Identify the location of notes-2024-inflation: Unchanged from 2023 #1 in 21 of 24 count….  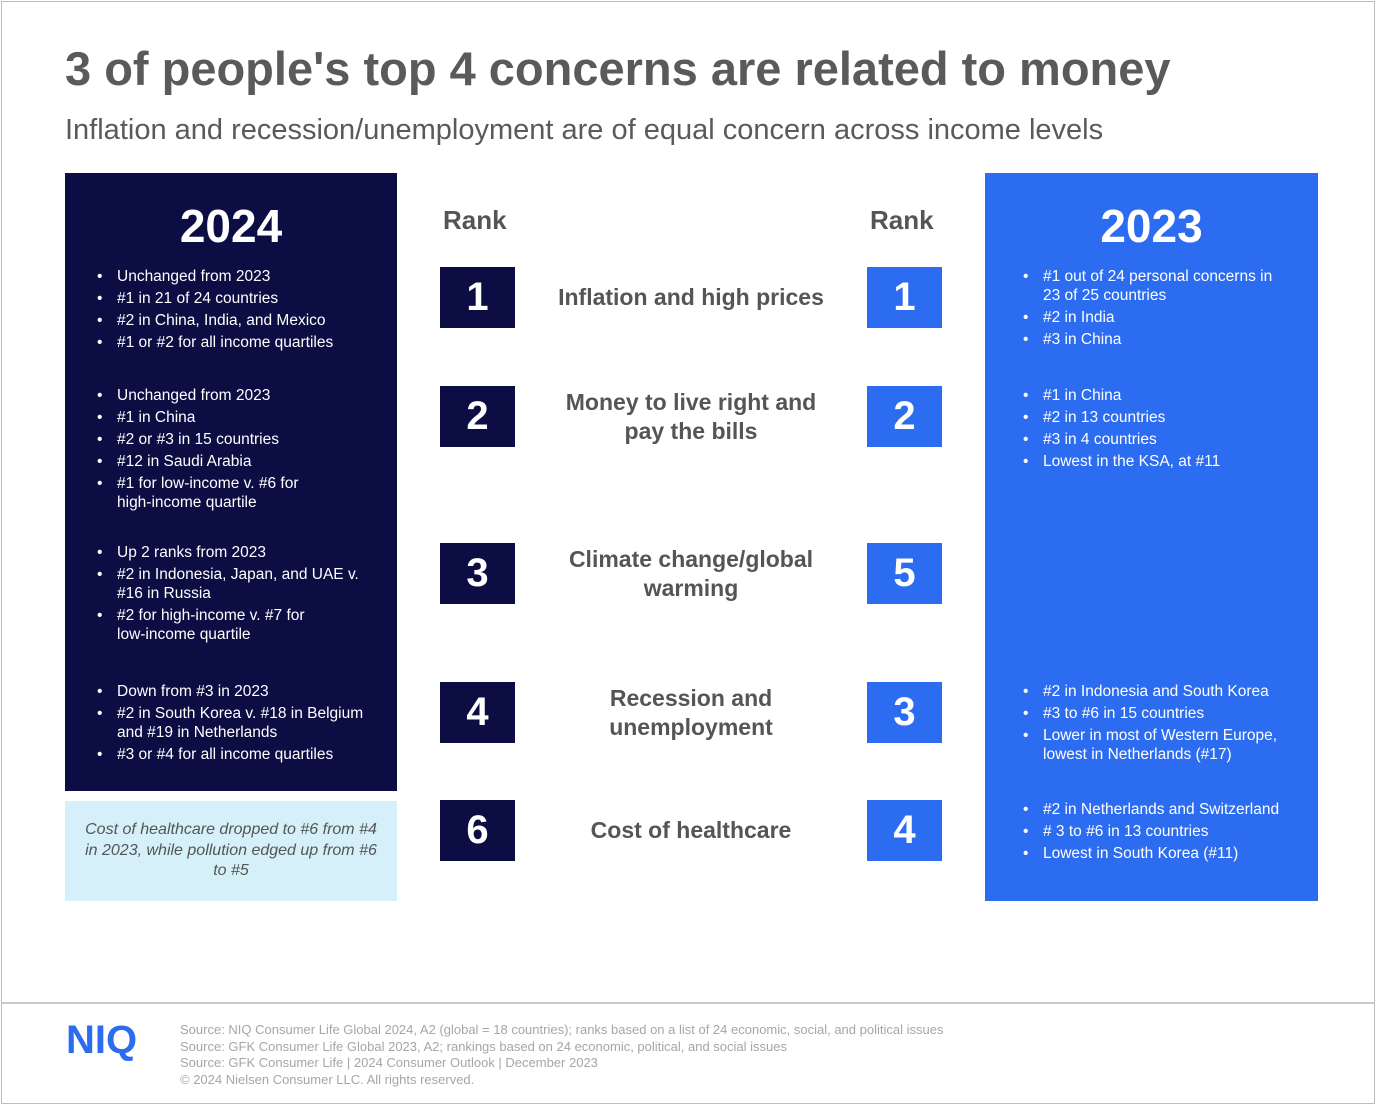
(242, 311).